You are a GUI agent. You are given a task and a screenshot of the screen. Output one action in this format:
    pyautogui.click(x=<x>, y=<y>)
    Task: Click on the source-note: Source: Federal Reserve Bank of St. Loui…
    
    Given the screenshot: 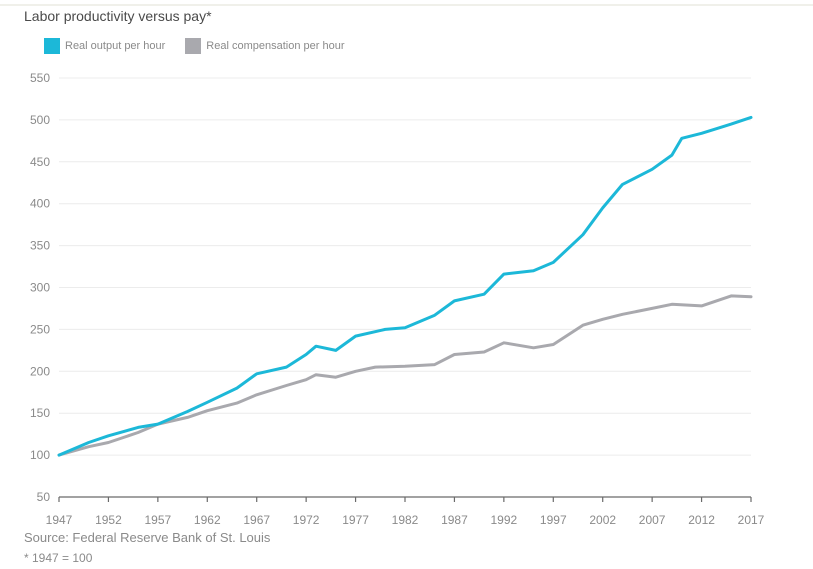 What is the action you would take?
    pyautogui.click(x=147, y=537)
    